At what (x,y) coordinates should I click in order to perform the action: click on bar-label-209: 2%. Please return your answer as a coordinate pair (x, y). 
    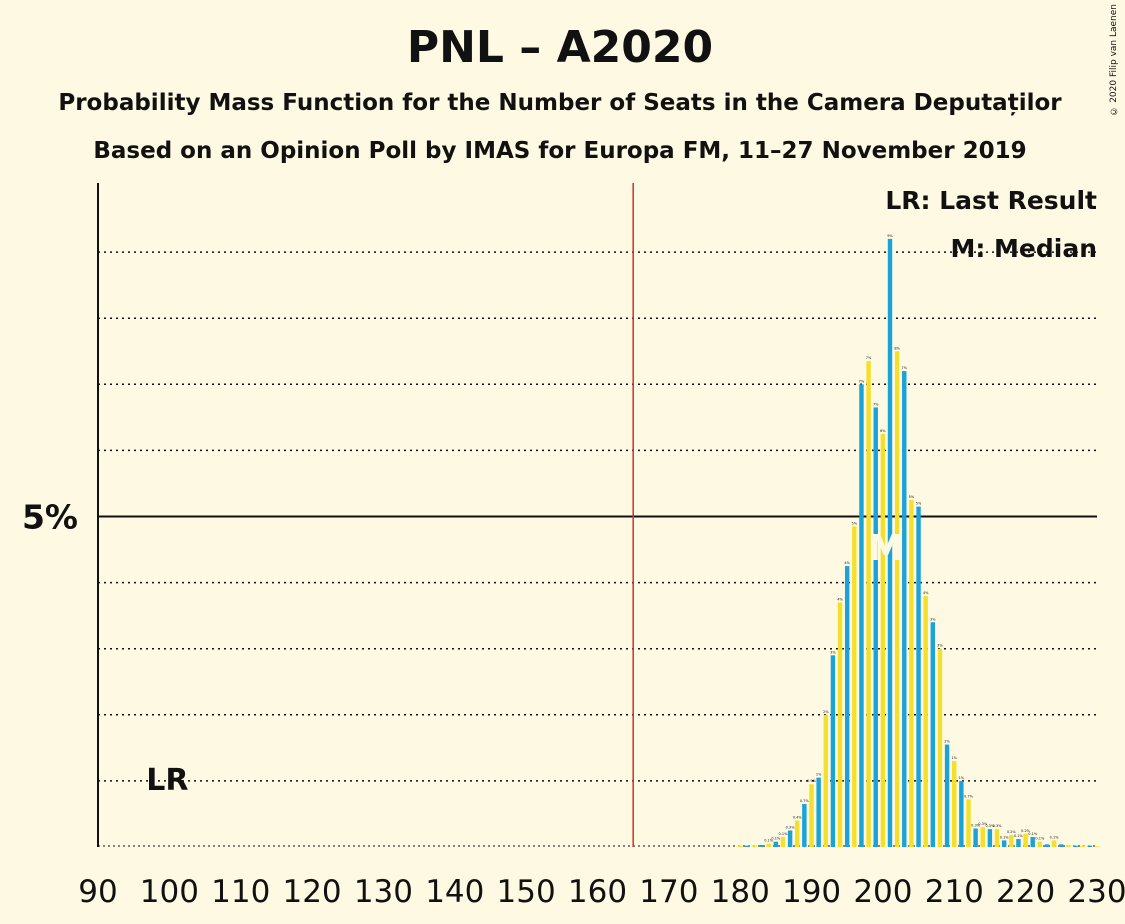
    Looking at the image, I should click on (947, 742).